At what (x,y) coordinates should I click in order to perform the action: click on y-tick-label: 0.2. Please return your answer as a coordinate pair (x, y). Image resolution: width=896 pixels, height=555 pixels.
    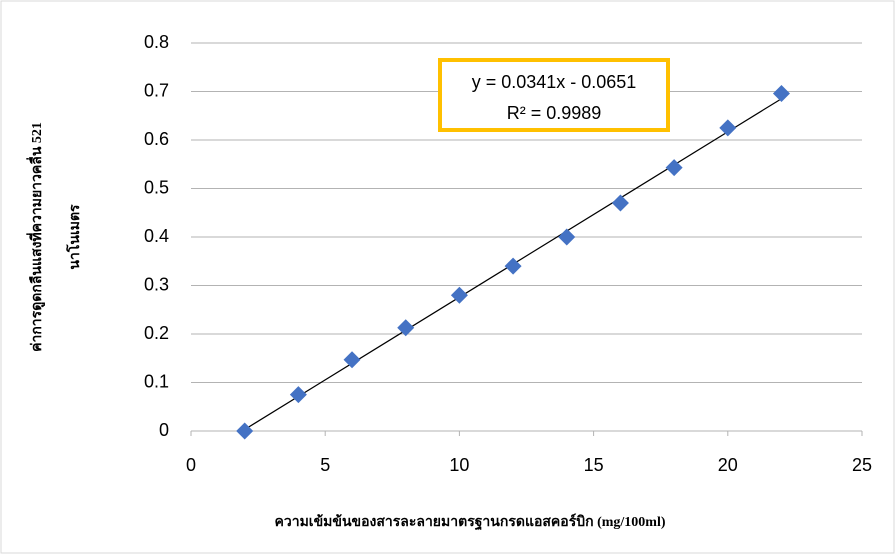
    Looking at the image, I should click on (156, 333).